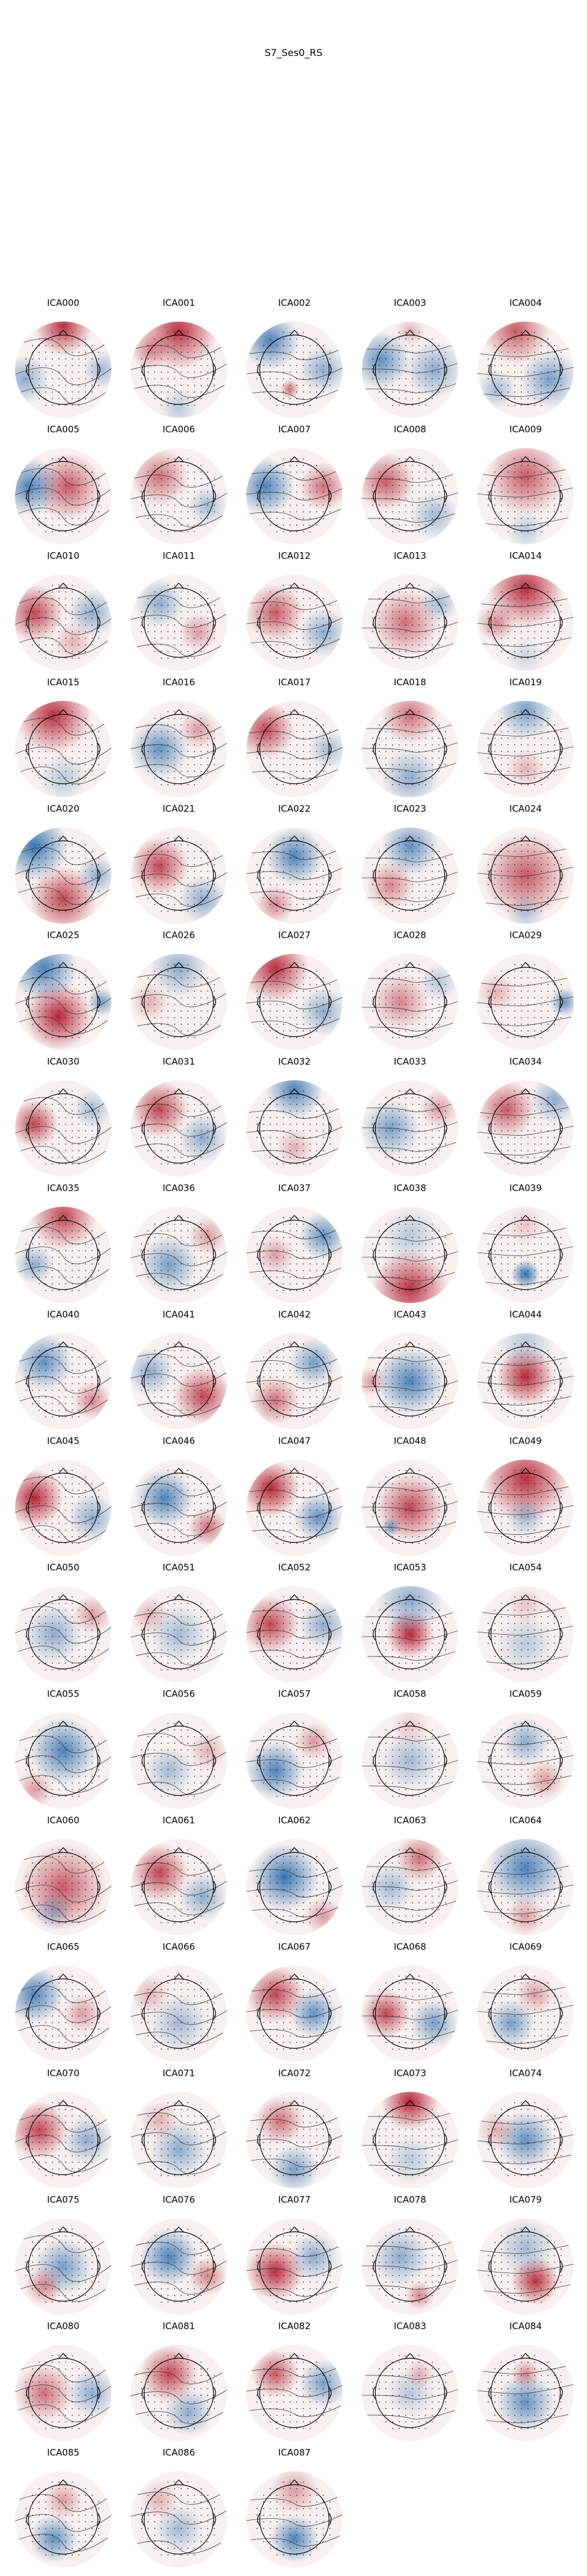 This screenshot has height=2576, width=587. I want to click on component-label: ICA018, so click(410, 682).